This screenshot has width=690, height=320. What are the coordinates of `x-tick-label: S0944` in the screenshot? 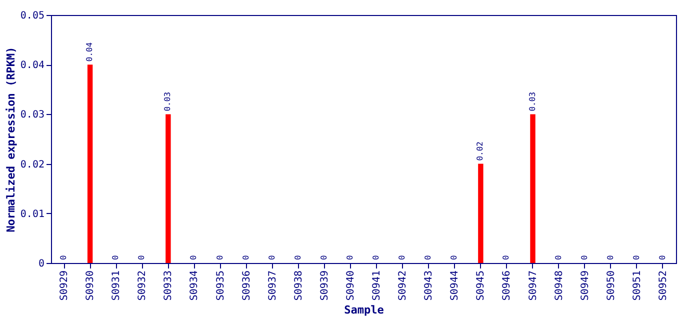 It's located at (455, 285).